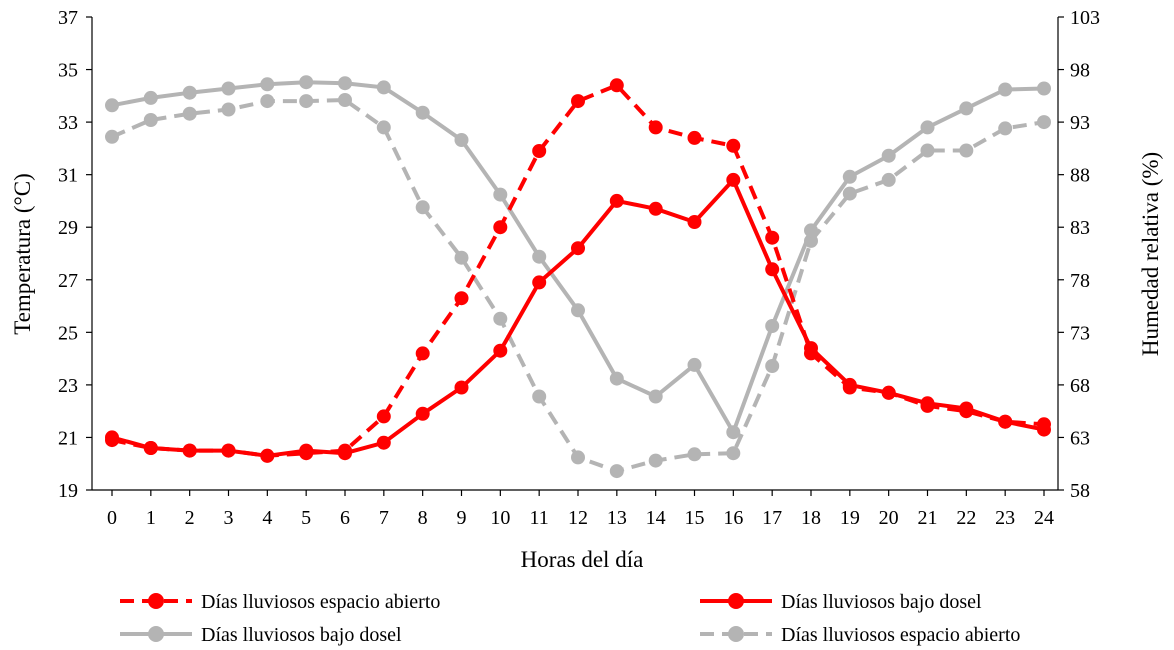 Image resolution: width=1174 pixels, height=650 pixels. Describe the element at coordinates (1080, 491) in the screenshot. I see `y-right-tick-label: 58` at that location.